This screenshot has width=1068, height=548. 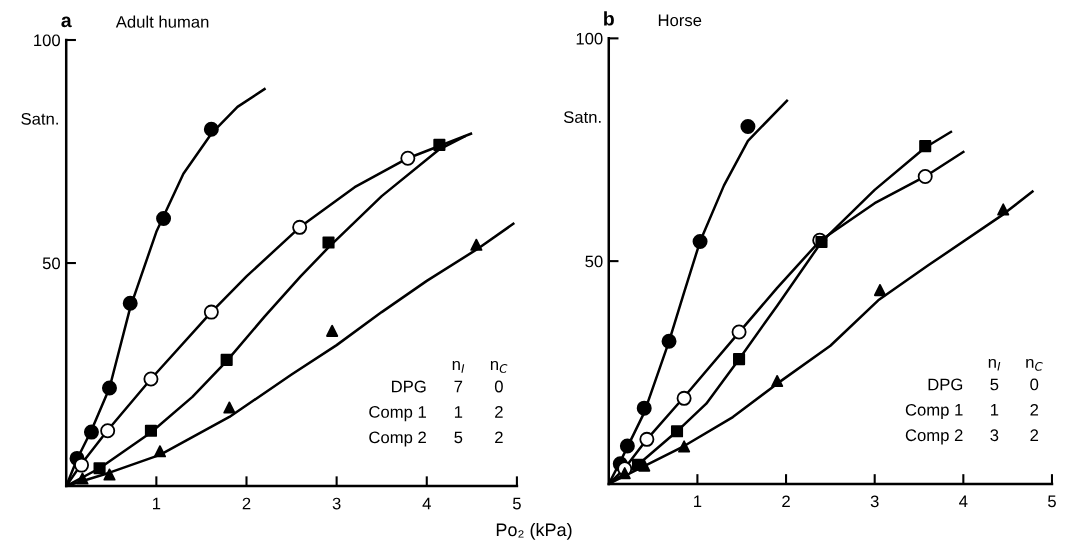 What do you see at coordinates (458, 386) in the screenshot?
I see `annotation: 7` at bounding box center [458, 386].